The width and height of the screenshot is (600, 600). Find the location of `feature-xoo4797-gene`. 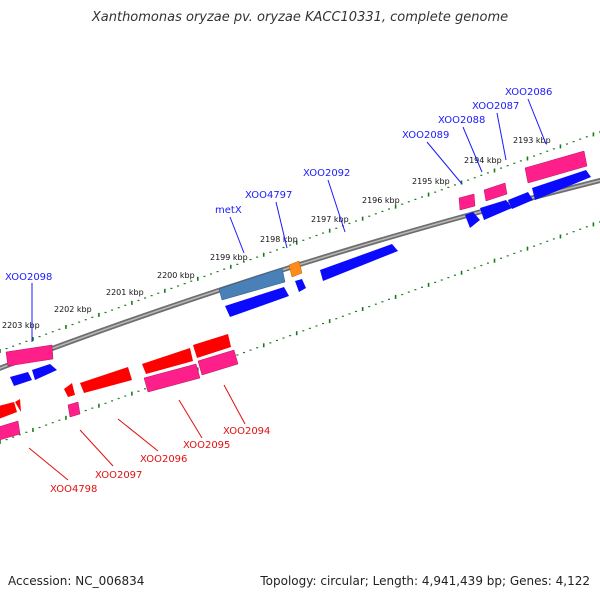

feature-xoo4797-gene is located at coordinates (295, 269).